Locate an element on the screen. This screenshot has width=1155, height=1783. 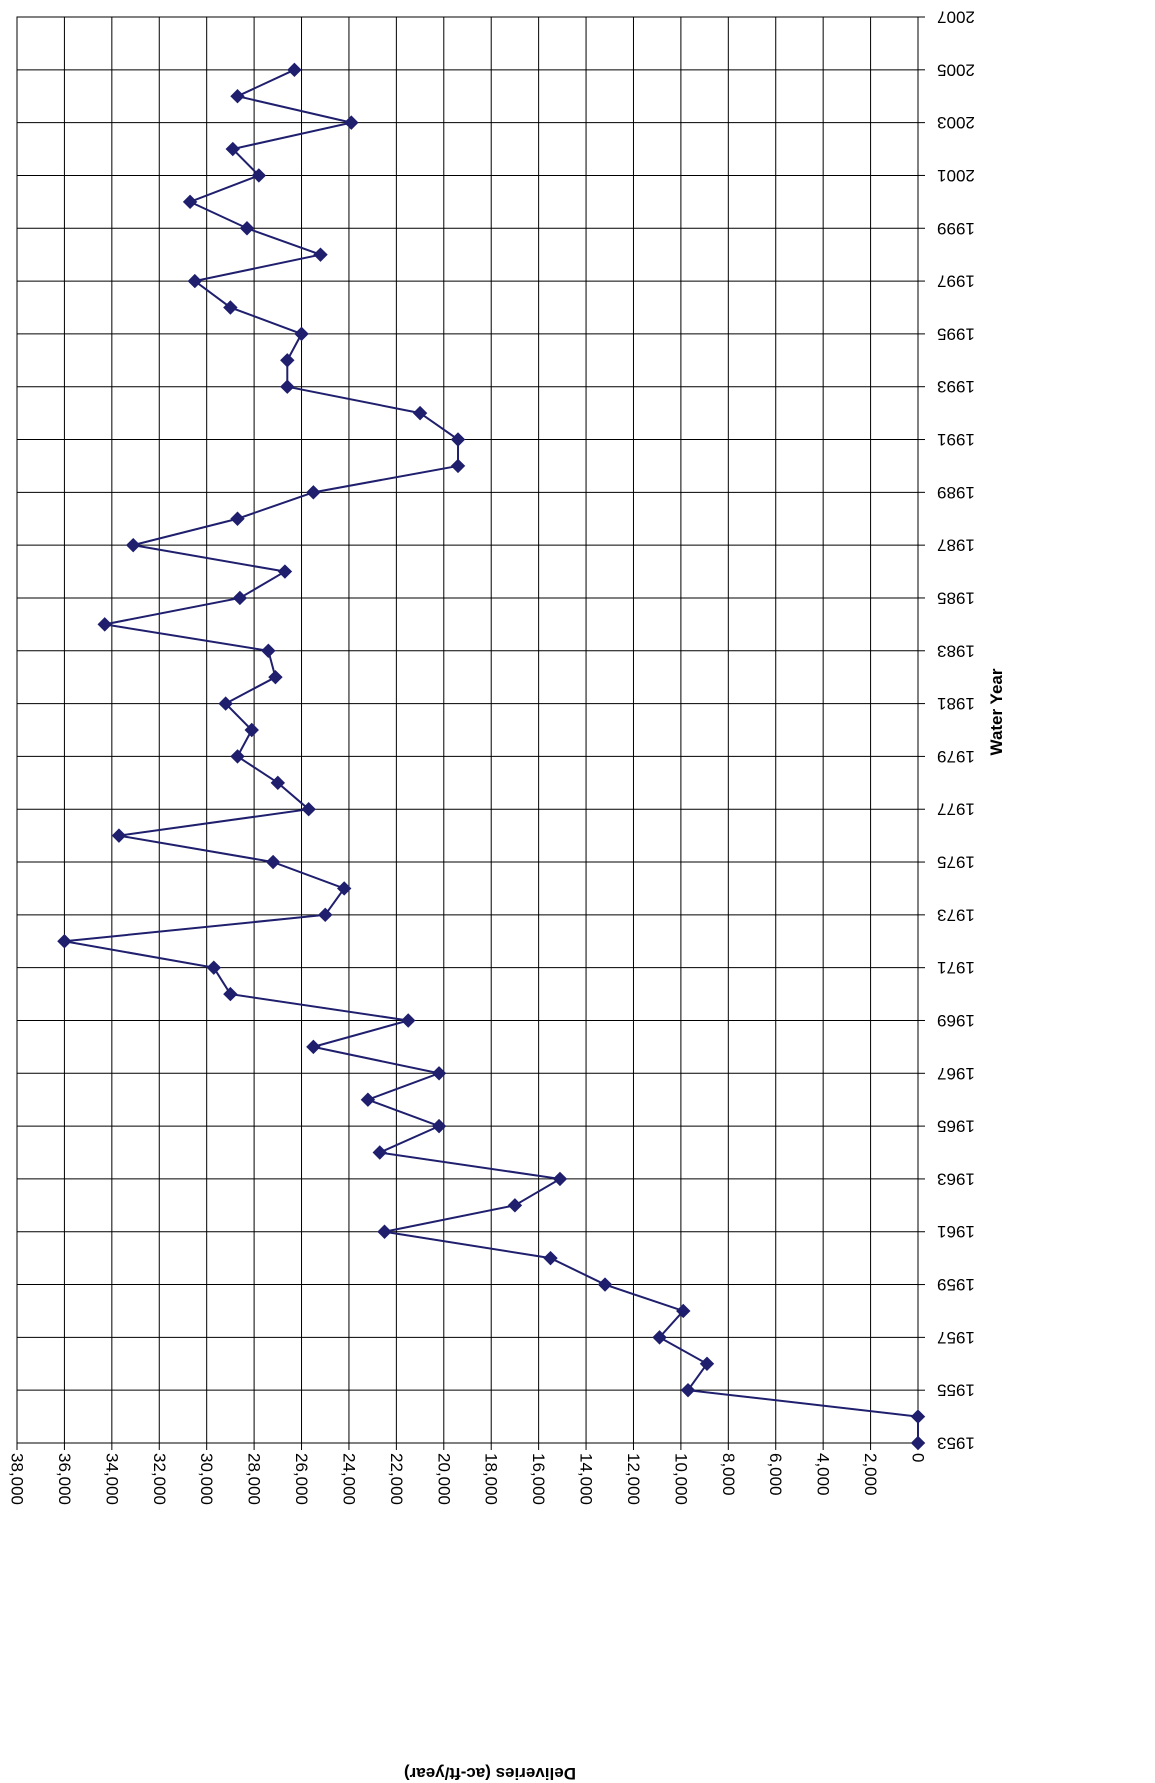
x-tick-label: 1963 is located at coordinates (956, 1178).